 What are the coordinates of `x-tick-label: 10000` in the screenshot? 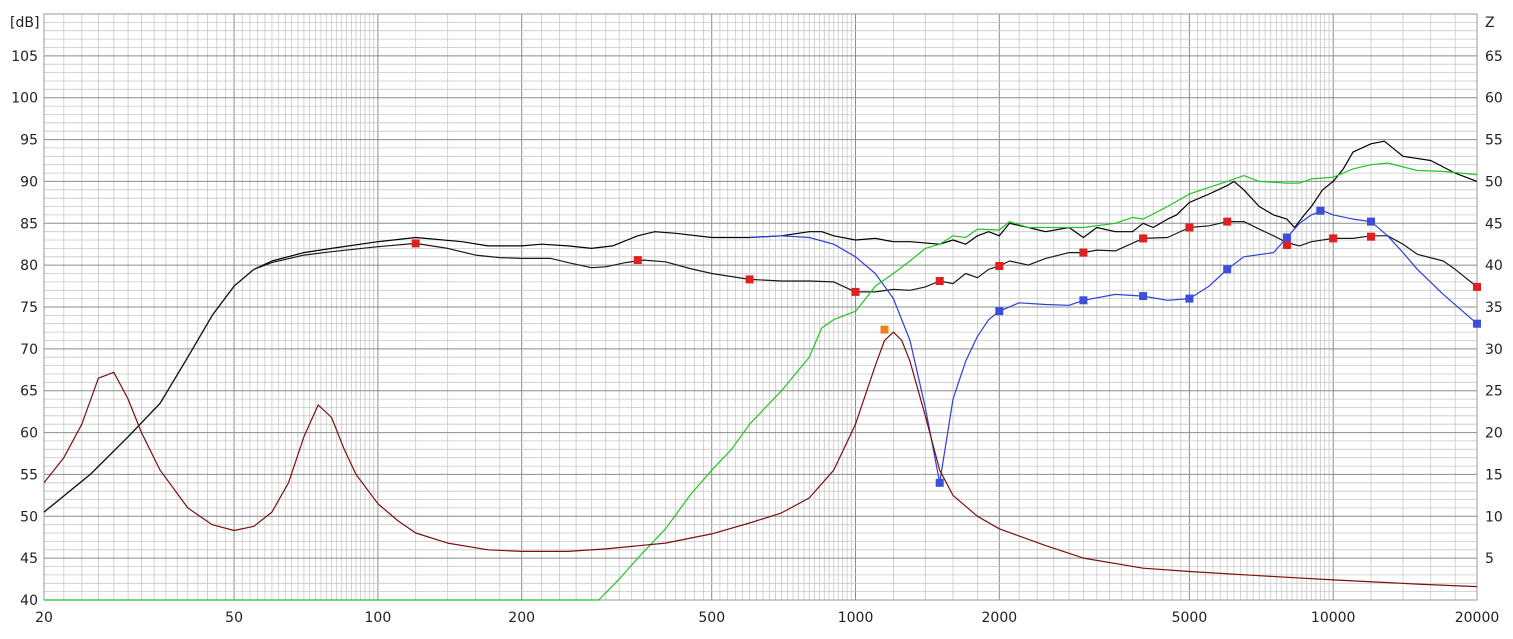 It's located at (1333, 618).